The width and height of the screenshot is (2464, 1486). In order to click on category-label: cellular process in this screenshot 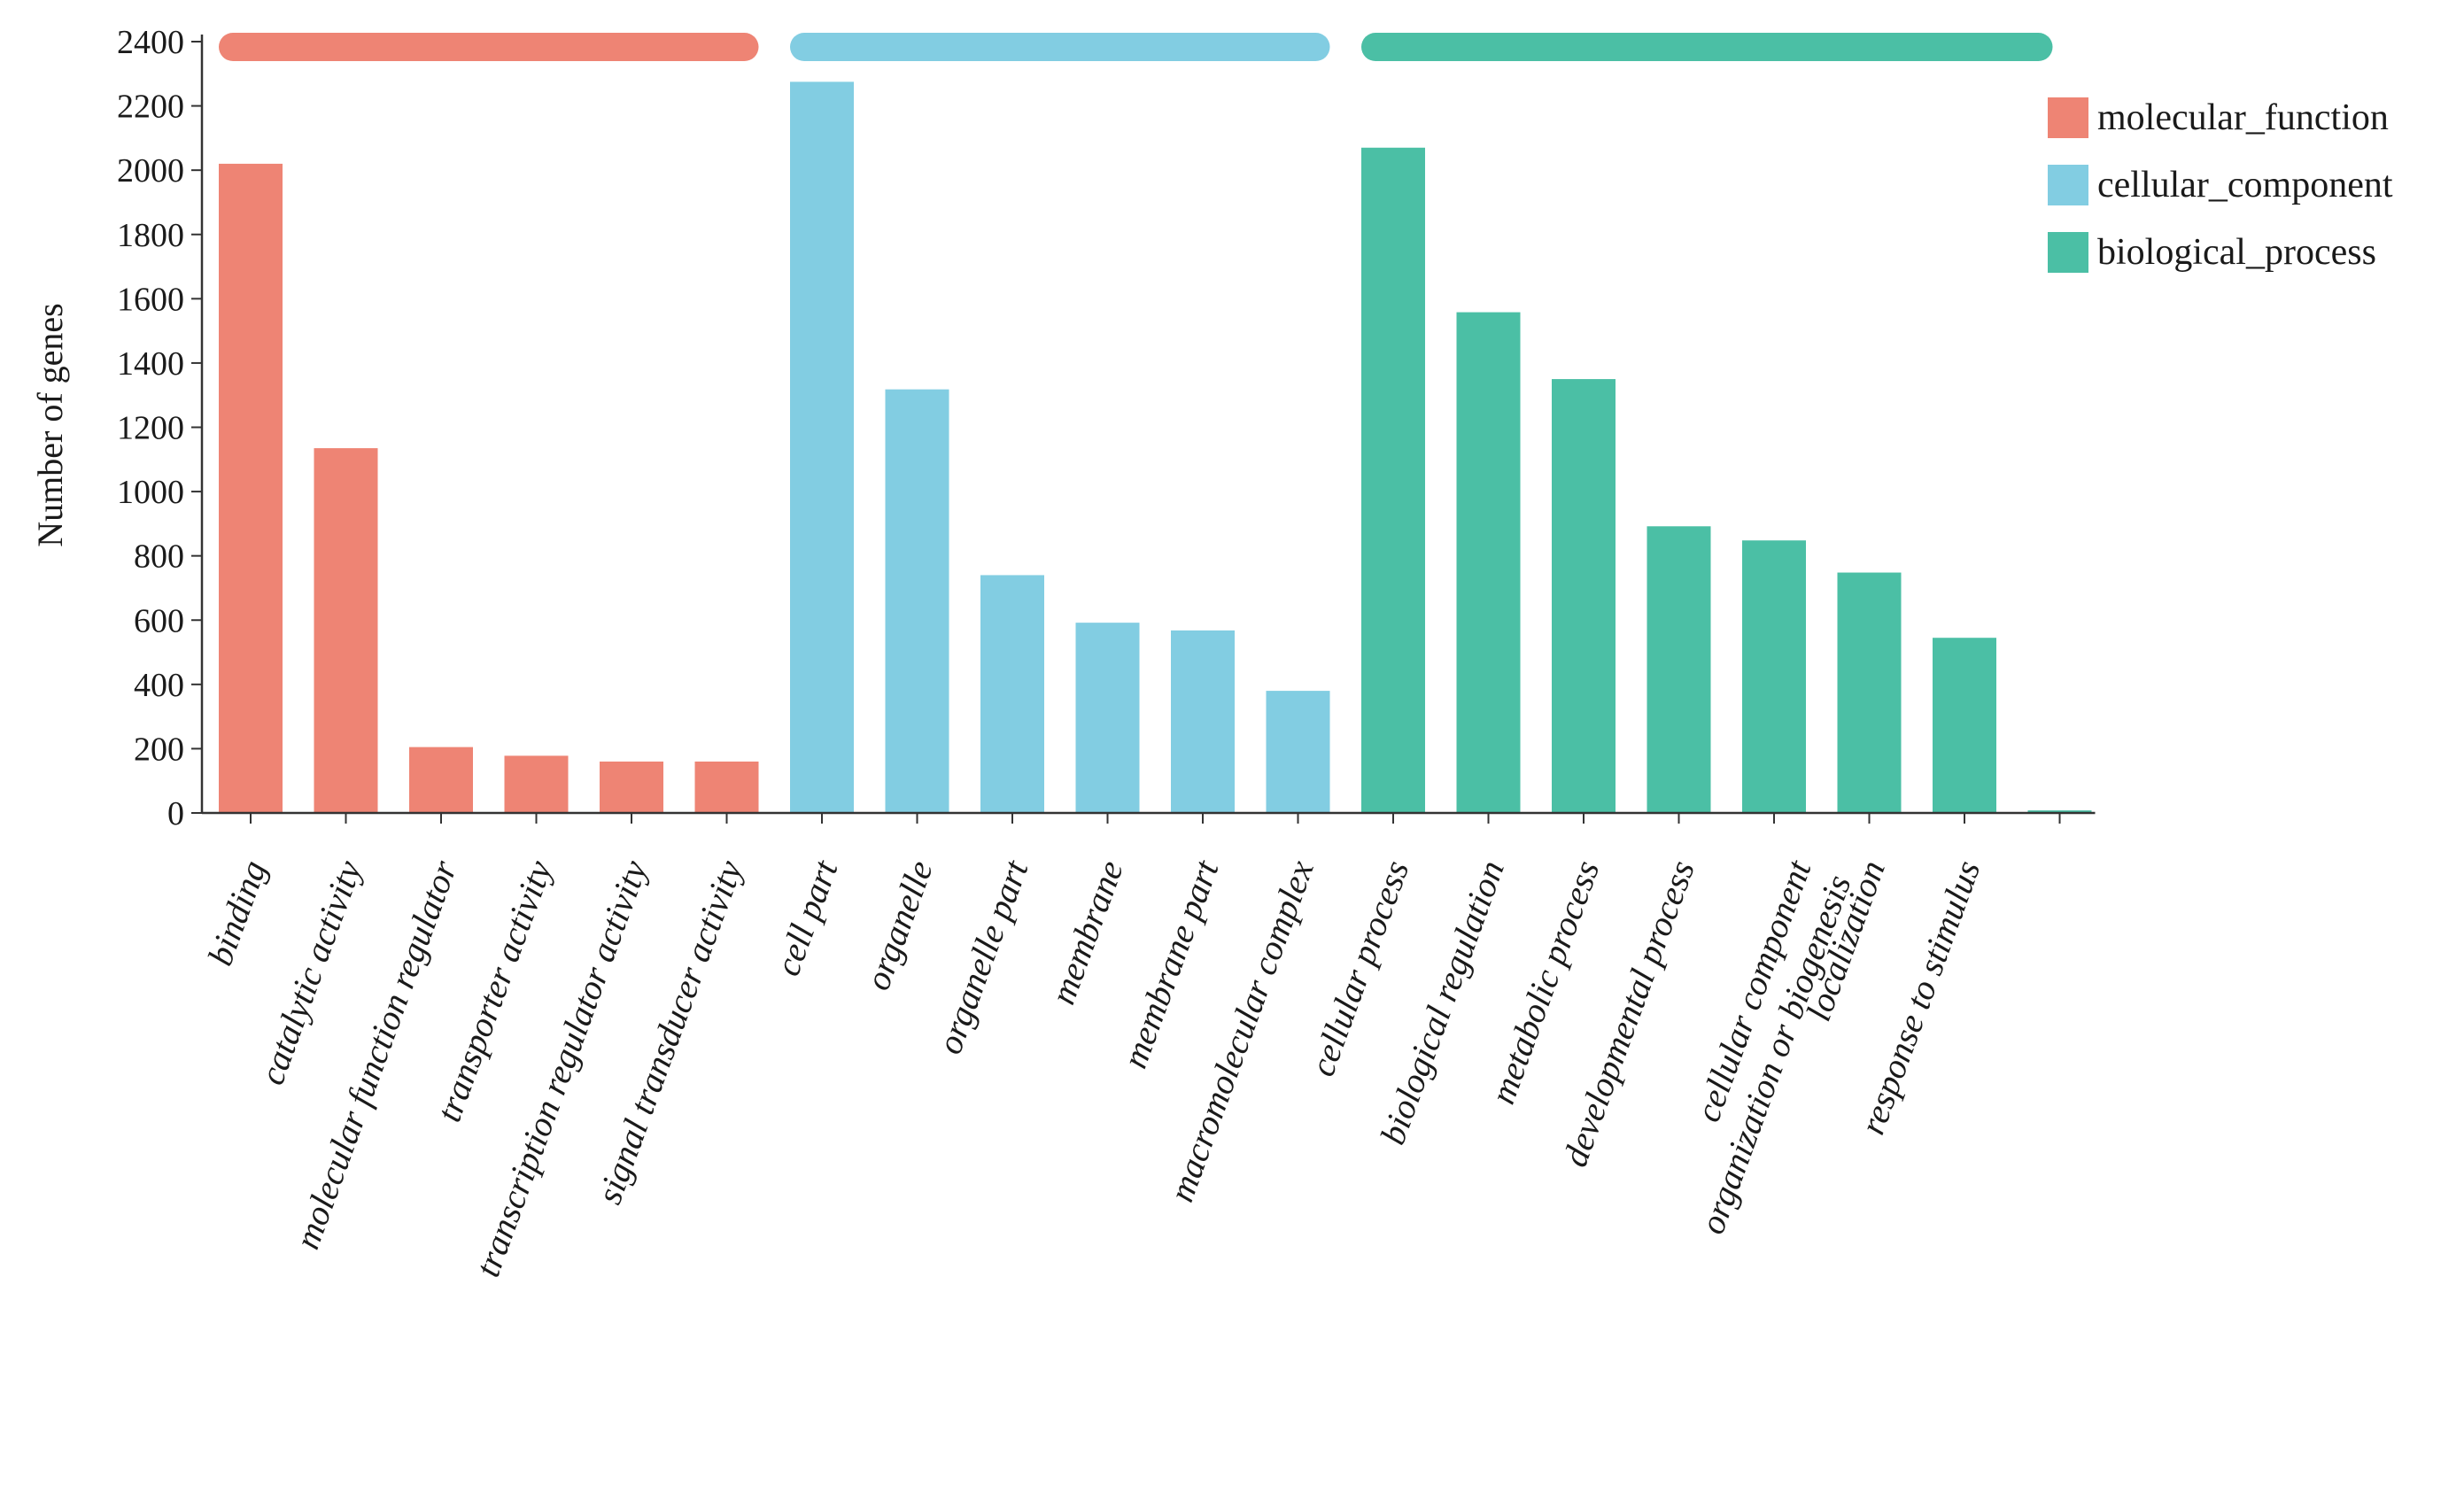, I will do `click(1359, 968)`.